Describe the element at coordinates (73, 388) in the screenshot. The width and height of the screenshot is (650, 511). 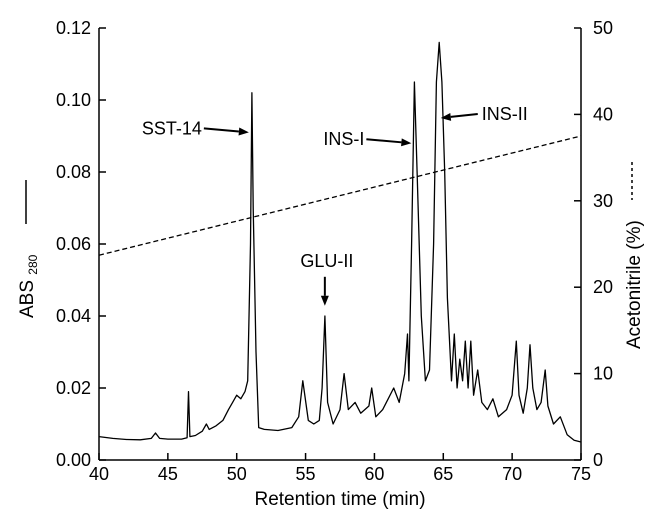
I see `y-left-tick-label: 0.02` at that location.